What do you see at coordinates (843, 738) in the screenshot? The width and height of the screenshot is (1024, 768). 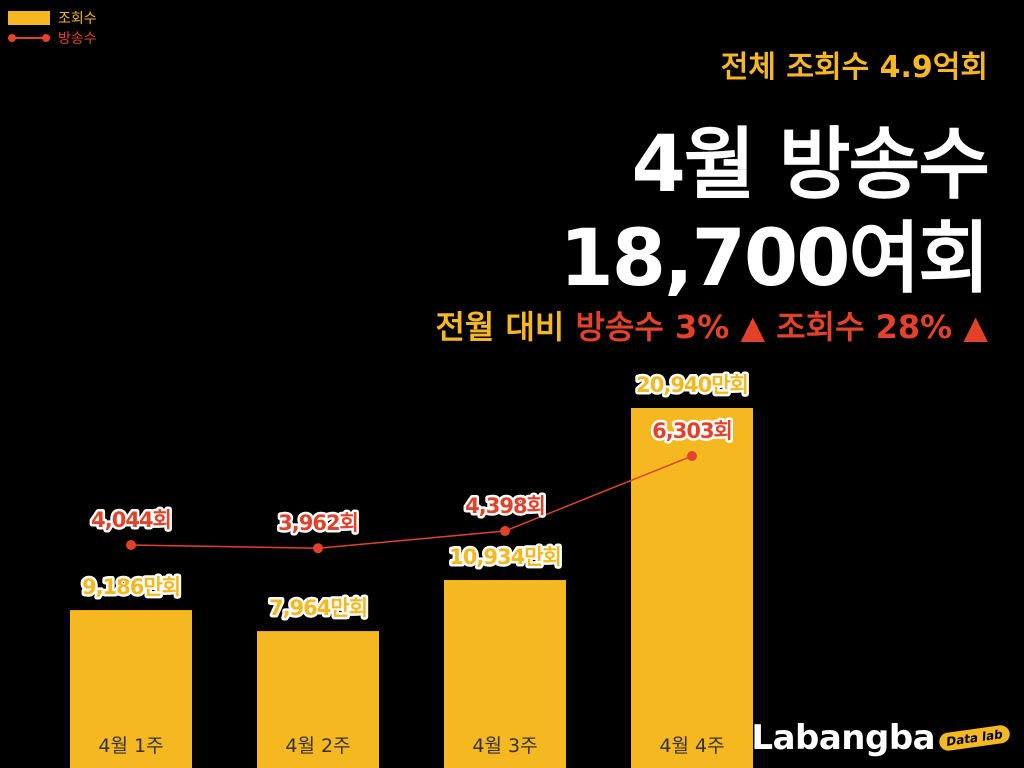 I see `brand-name: Labangba` at bounding box center [843, 738].